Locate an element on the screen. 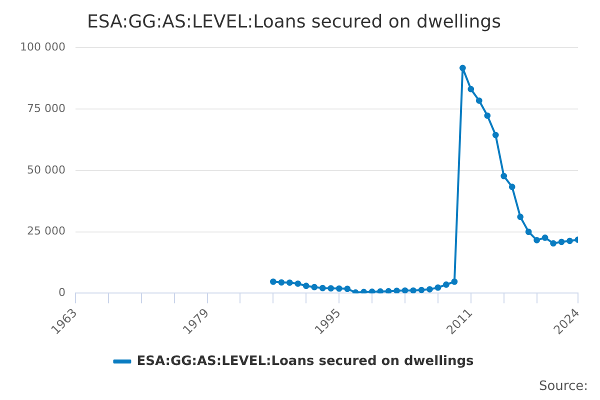  source-note: Source: is located at coordinates (563, 386).